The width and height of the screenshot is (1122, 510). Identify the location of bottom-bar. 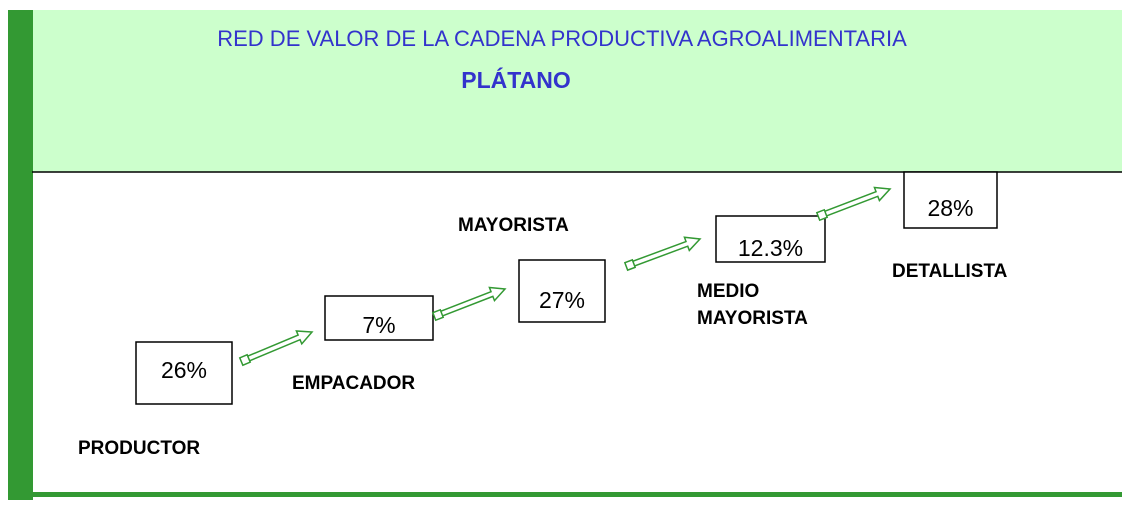
(577, 494).